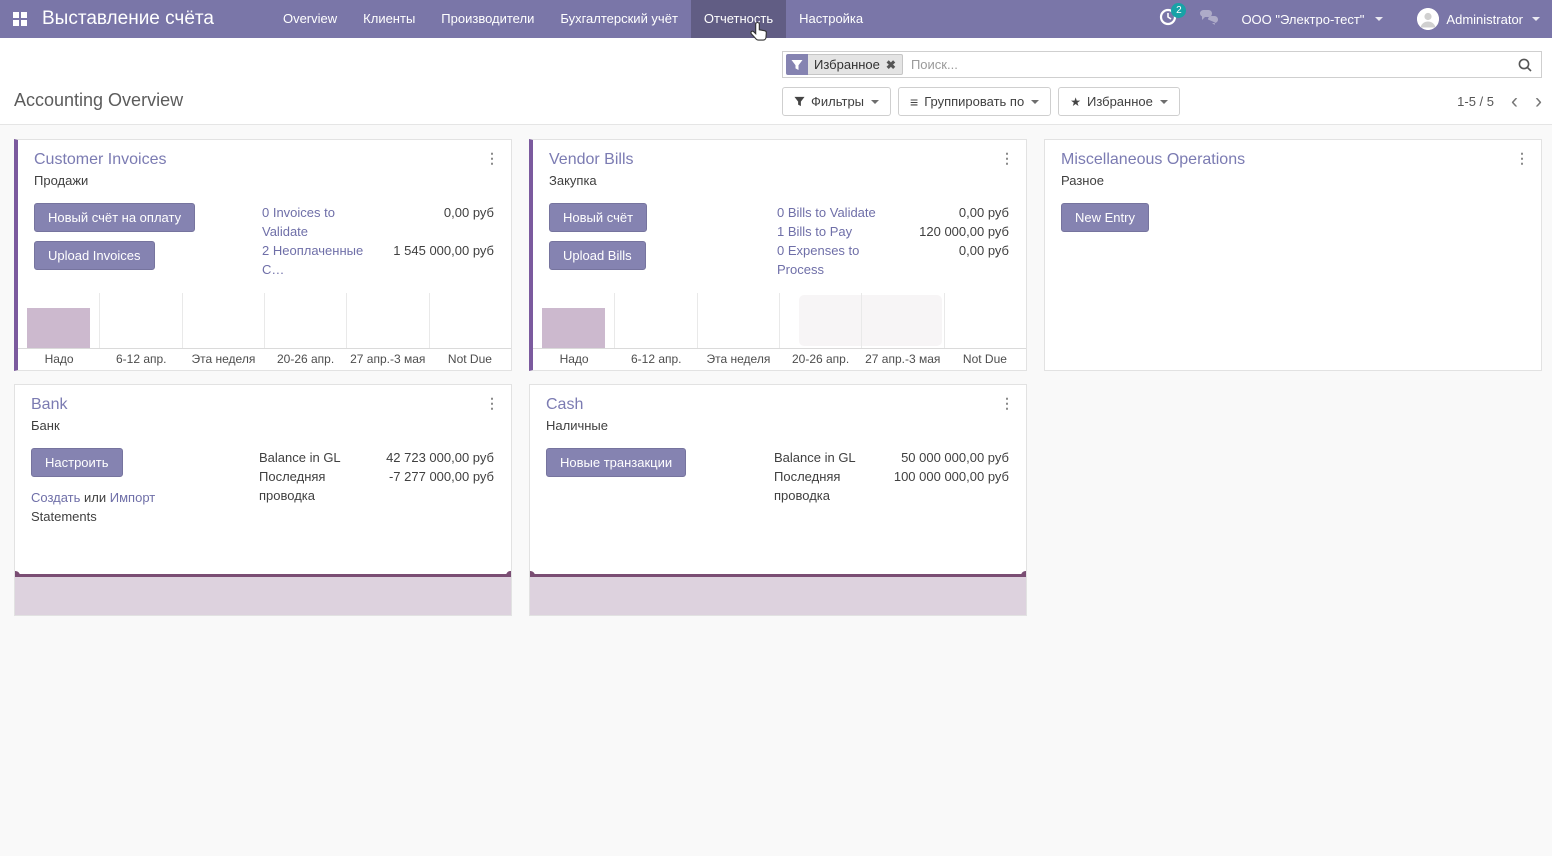 This screenshot has height=856, width=1552. I want to click on stat-value: 42 723 000,00 руб, so click(440, 457).